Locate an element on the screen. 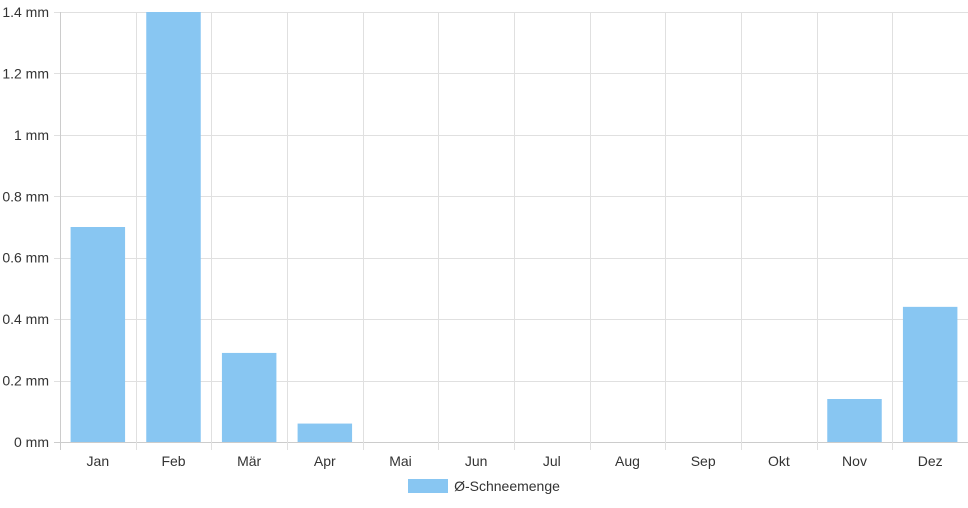 This screenshot has height=508, width=968. bar-Jan is located at coordinates (98, 334).